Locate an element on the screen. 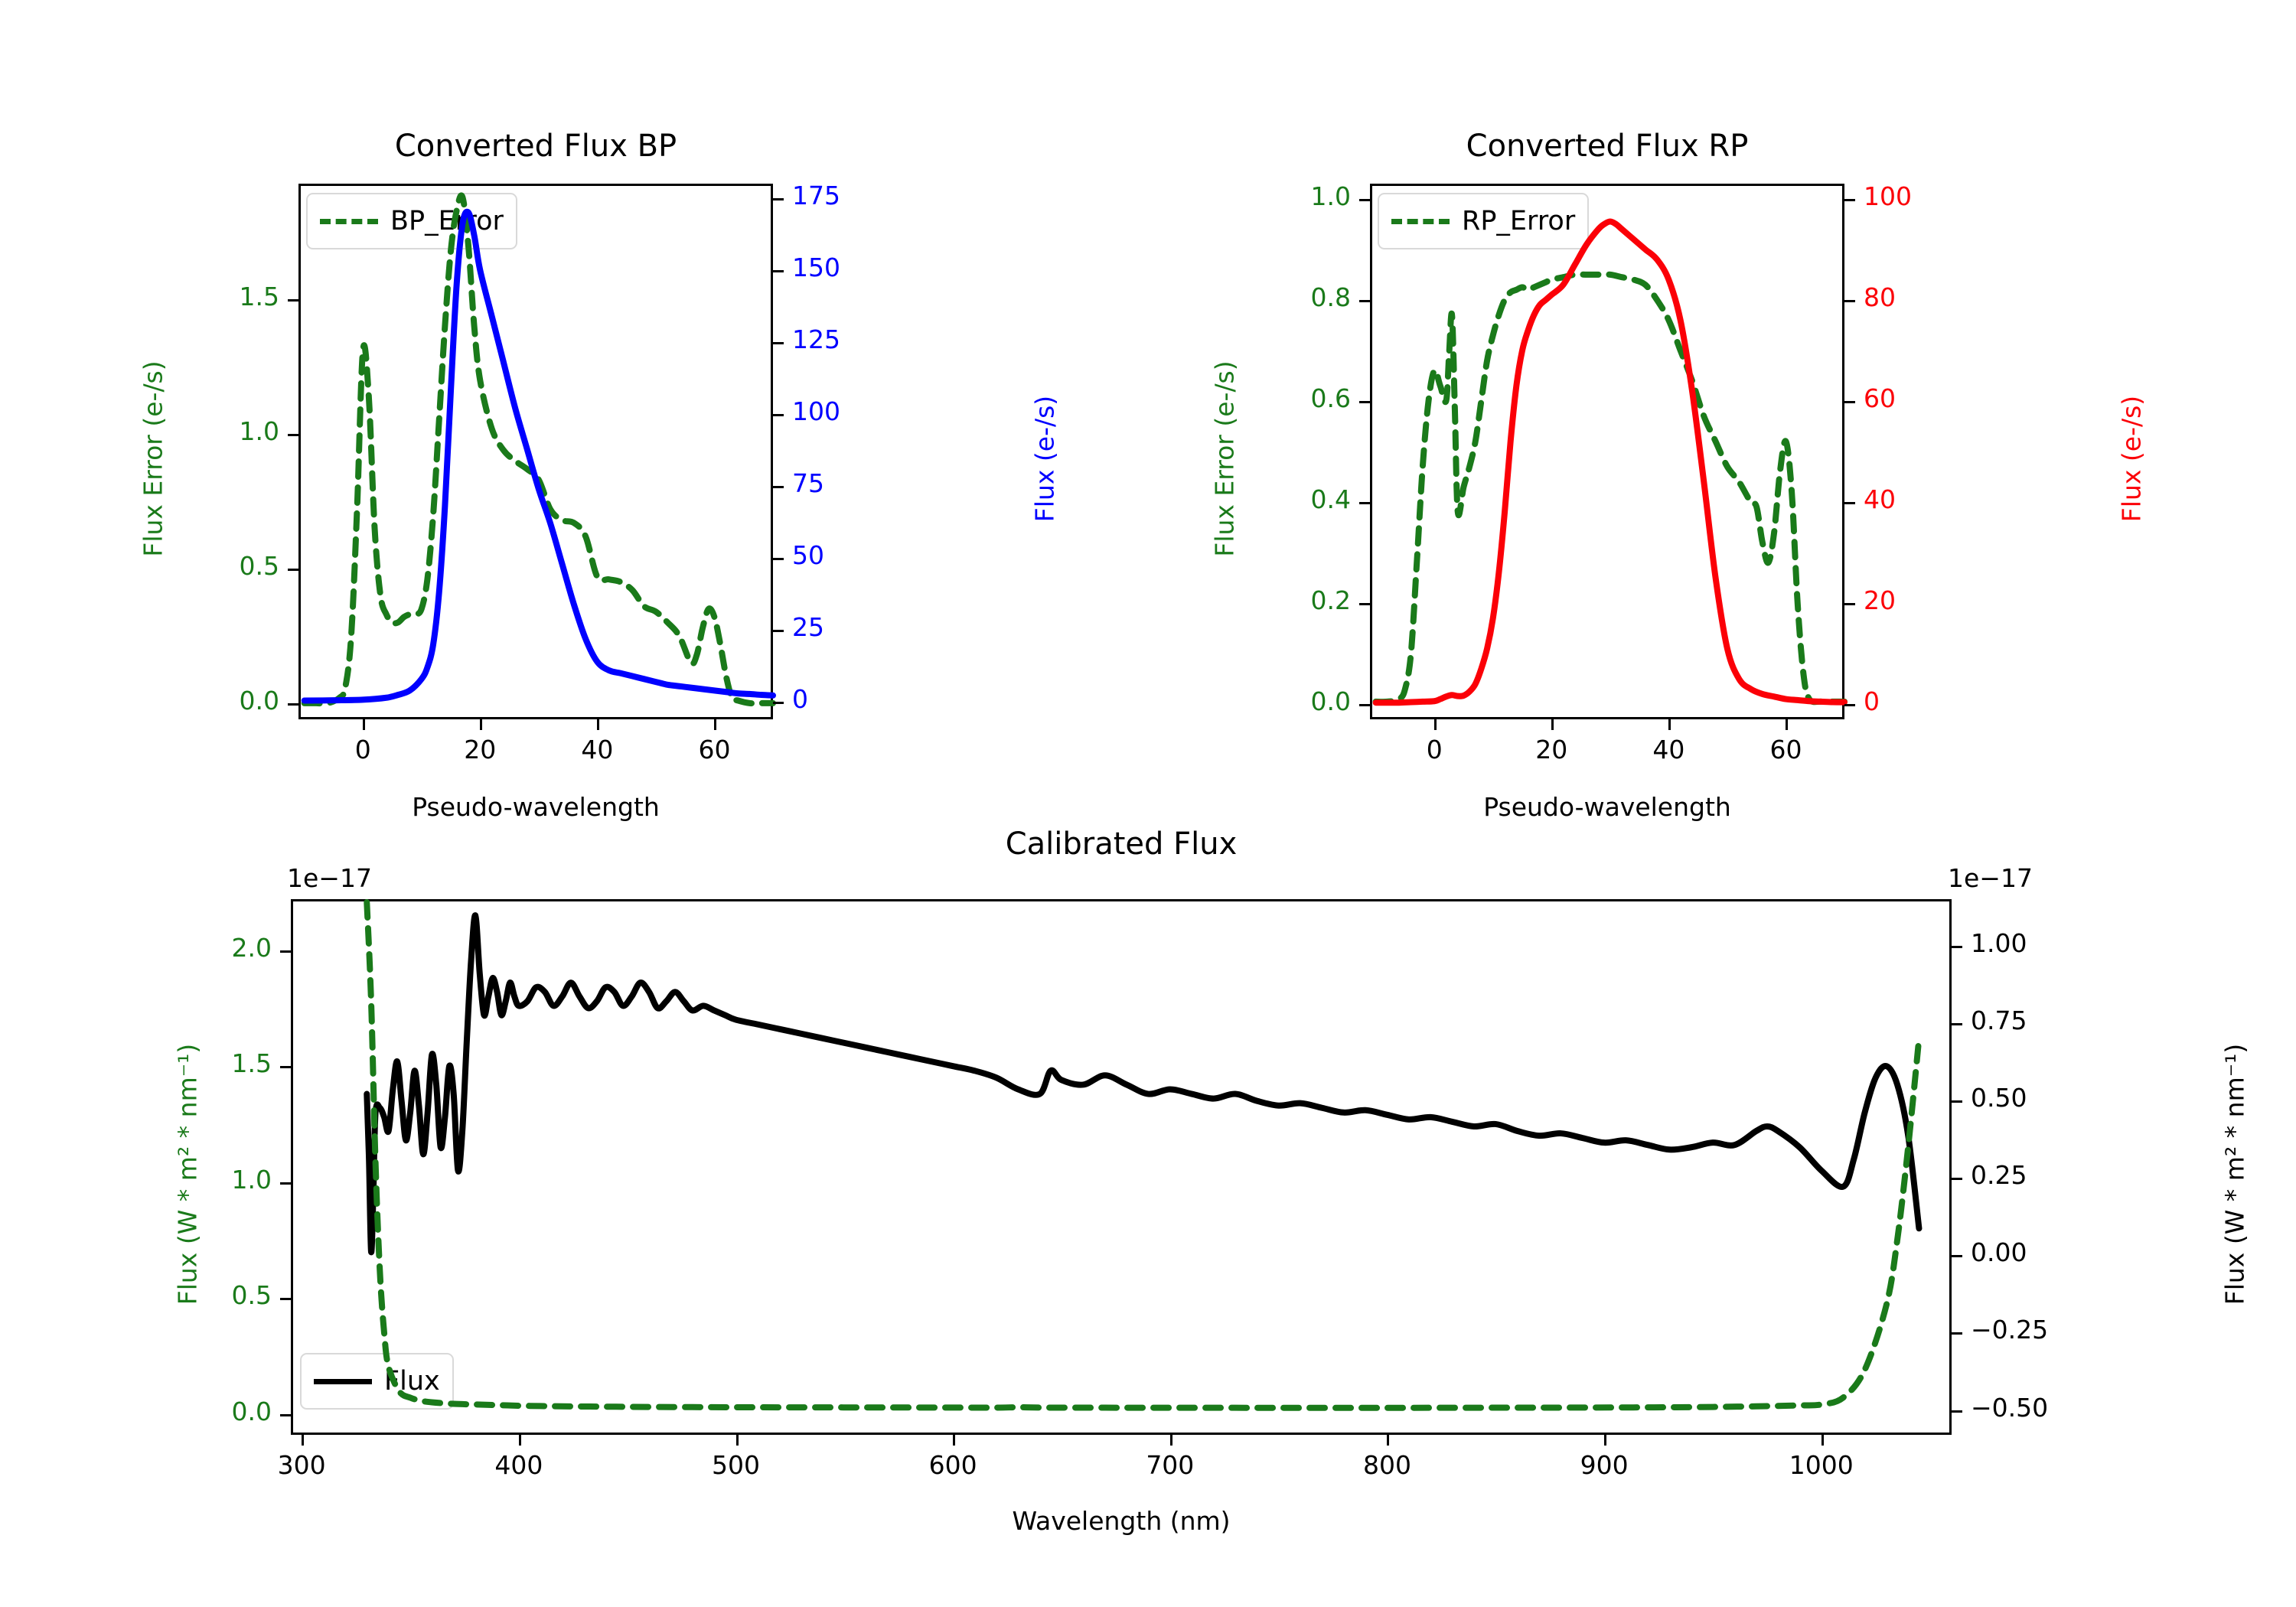 The height and width of the screenshot is (1607, 2296). panel-rp-plot-area is located at coordinates (1610, 462).